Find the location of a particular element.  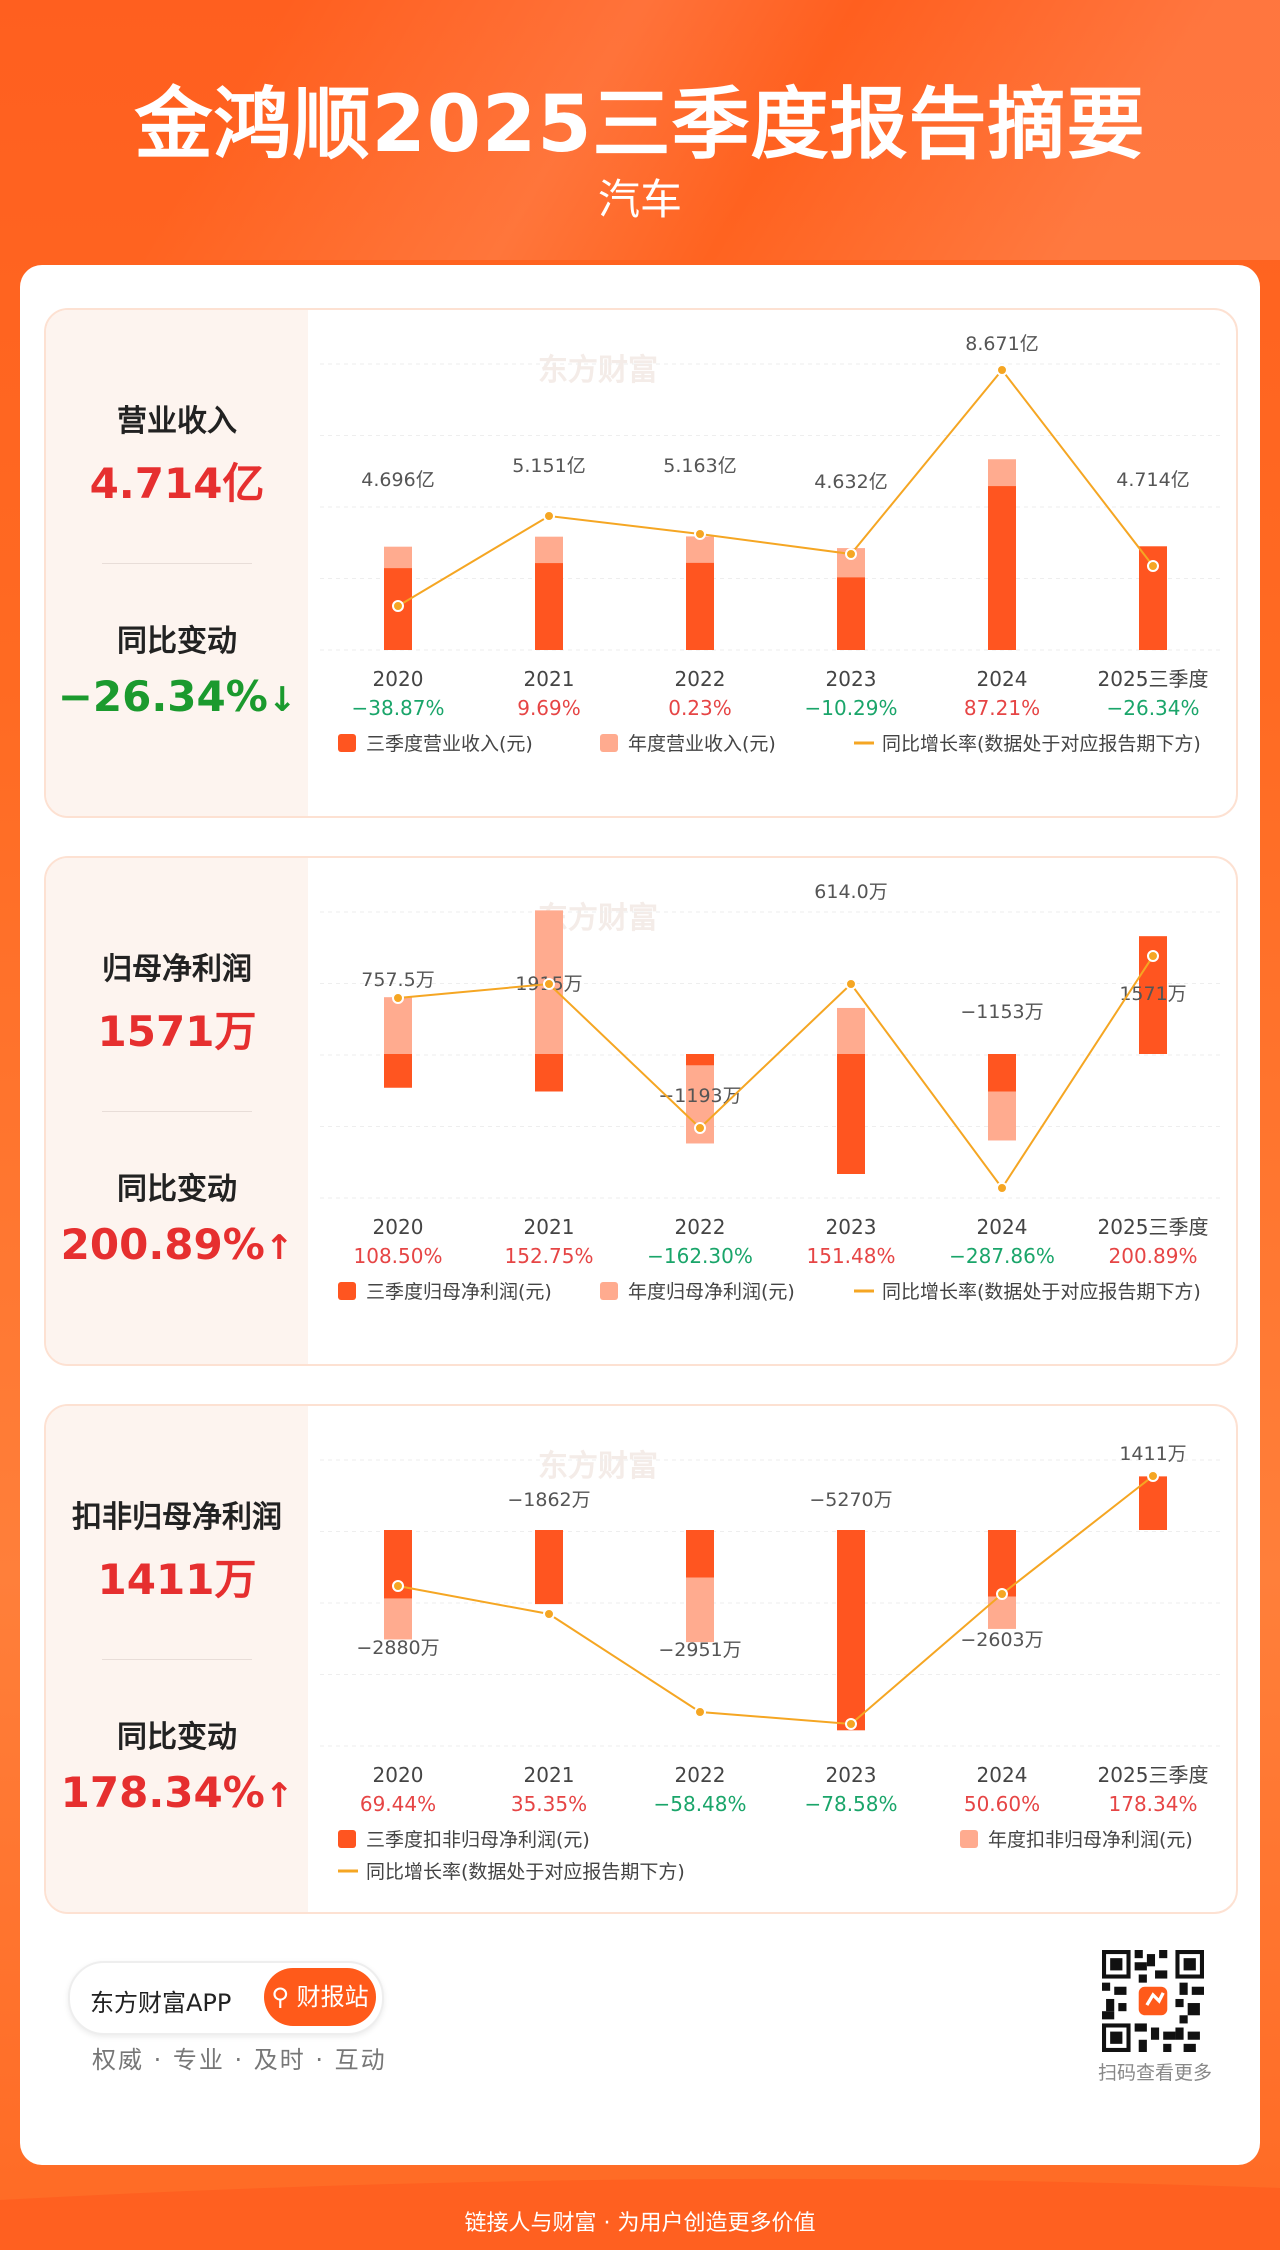

slogan: 权威 · 专业 · 及时 · 互动 is located at coordinates (239, 2060).